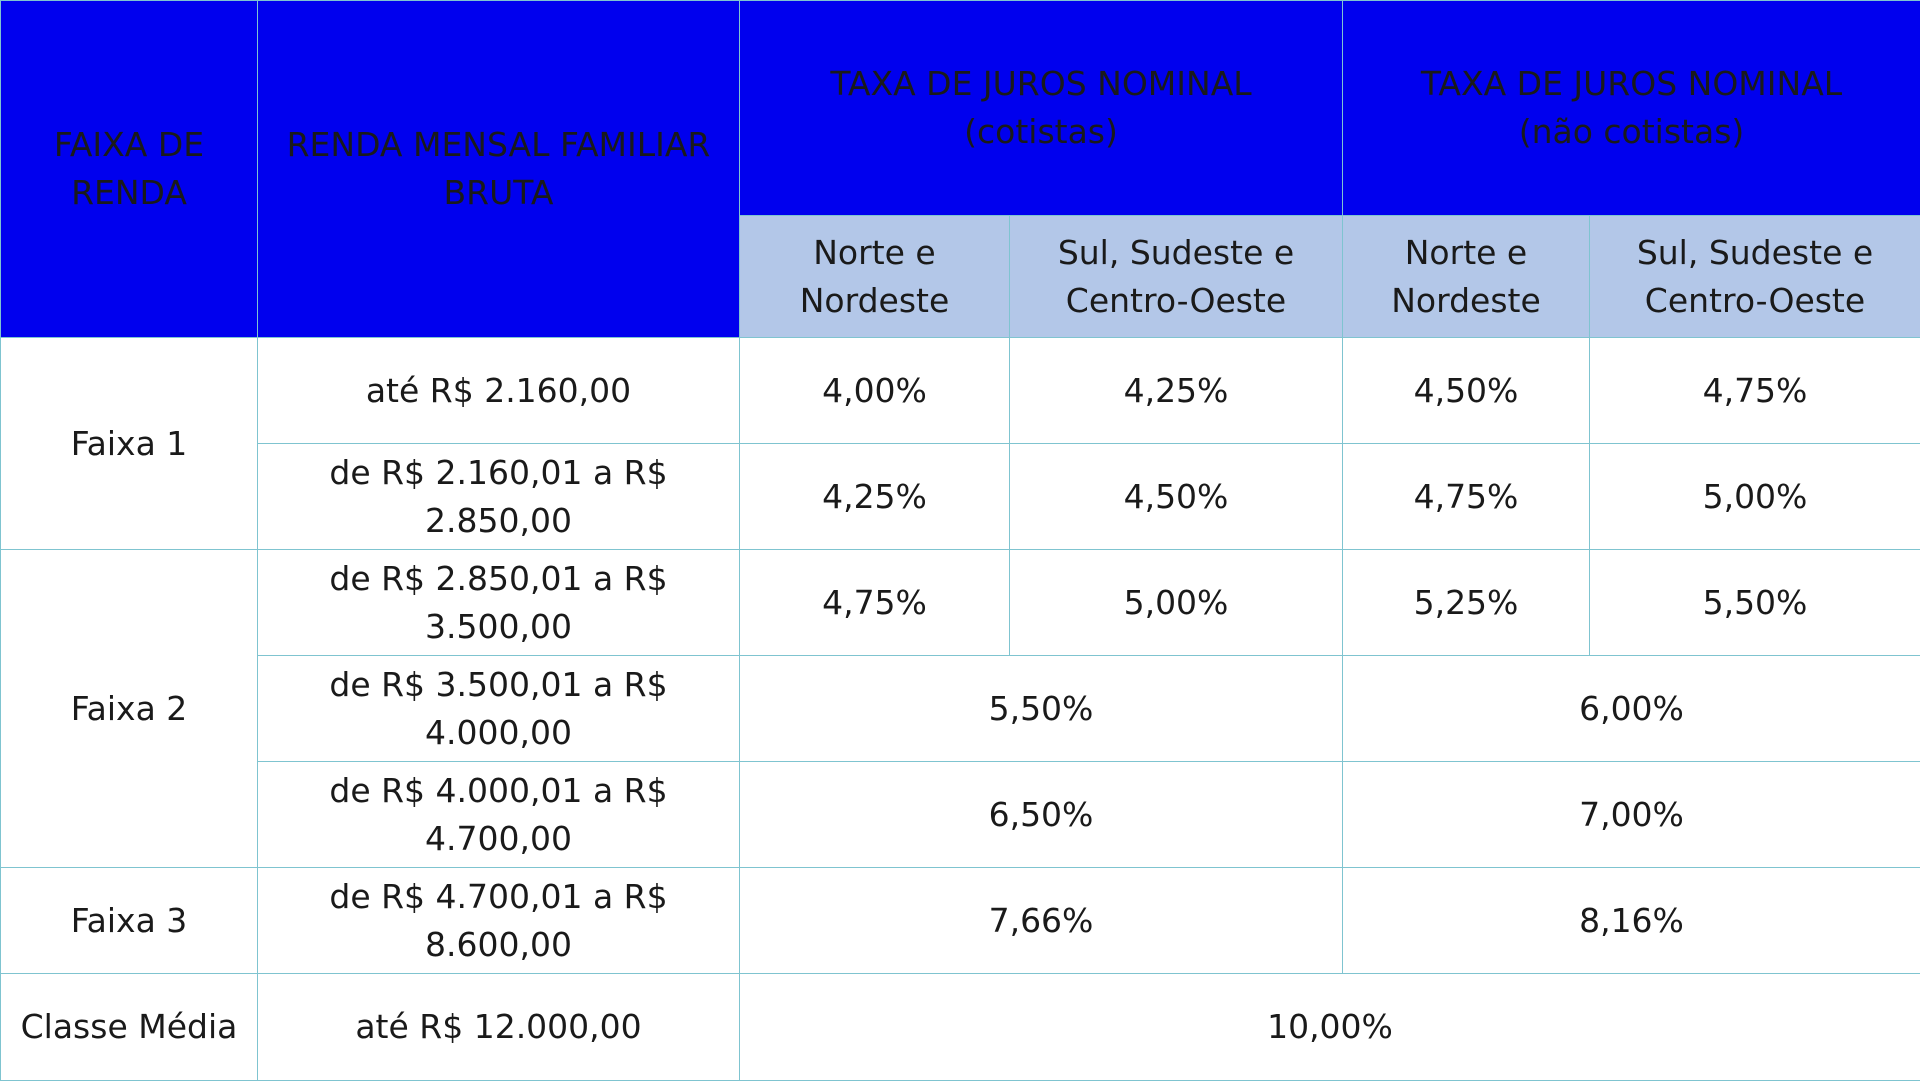  I want to click on renda-cell: de R$ 4.700,01 a R$ 8.600,00, so click(499, 921).